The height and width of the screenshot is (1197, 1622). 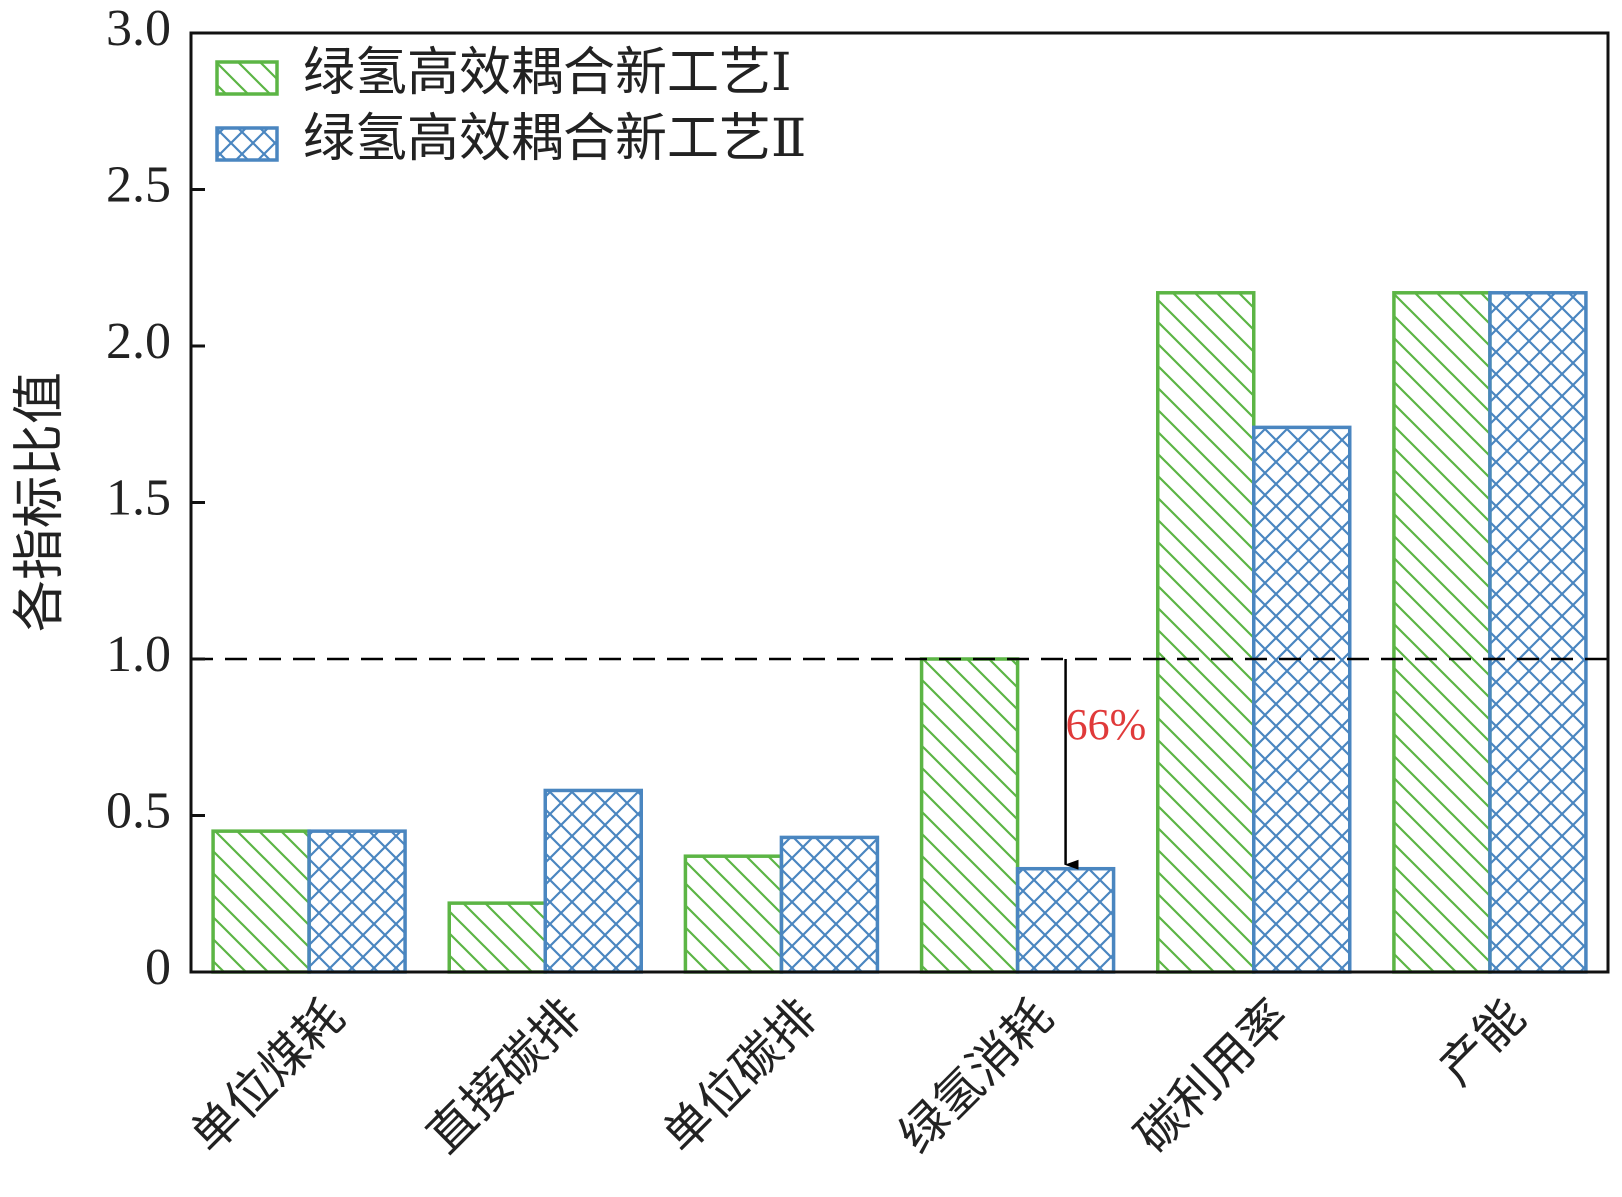 What do you see at coordinates (138, 184) in the screenshot?
I see `y-tick-label: 2.5` at bounding box center [138, 184].